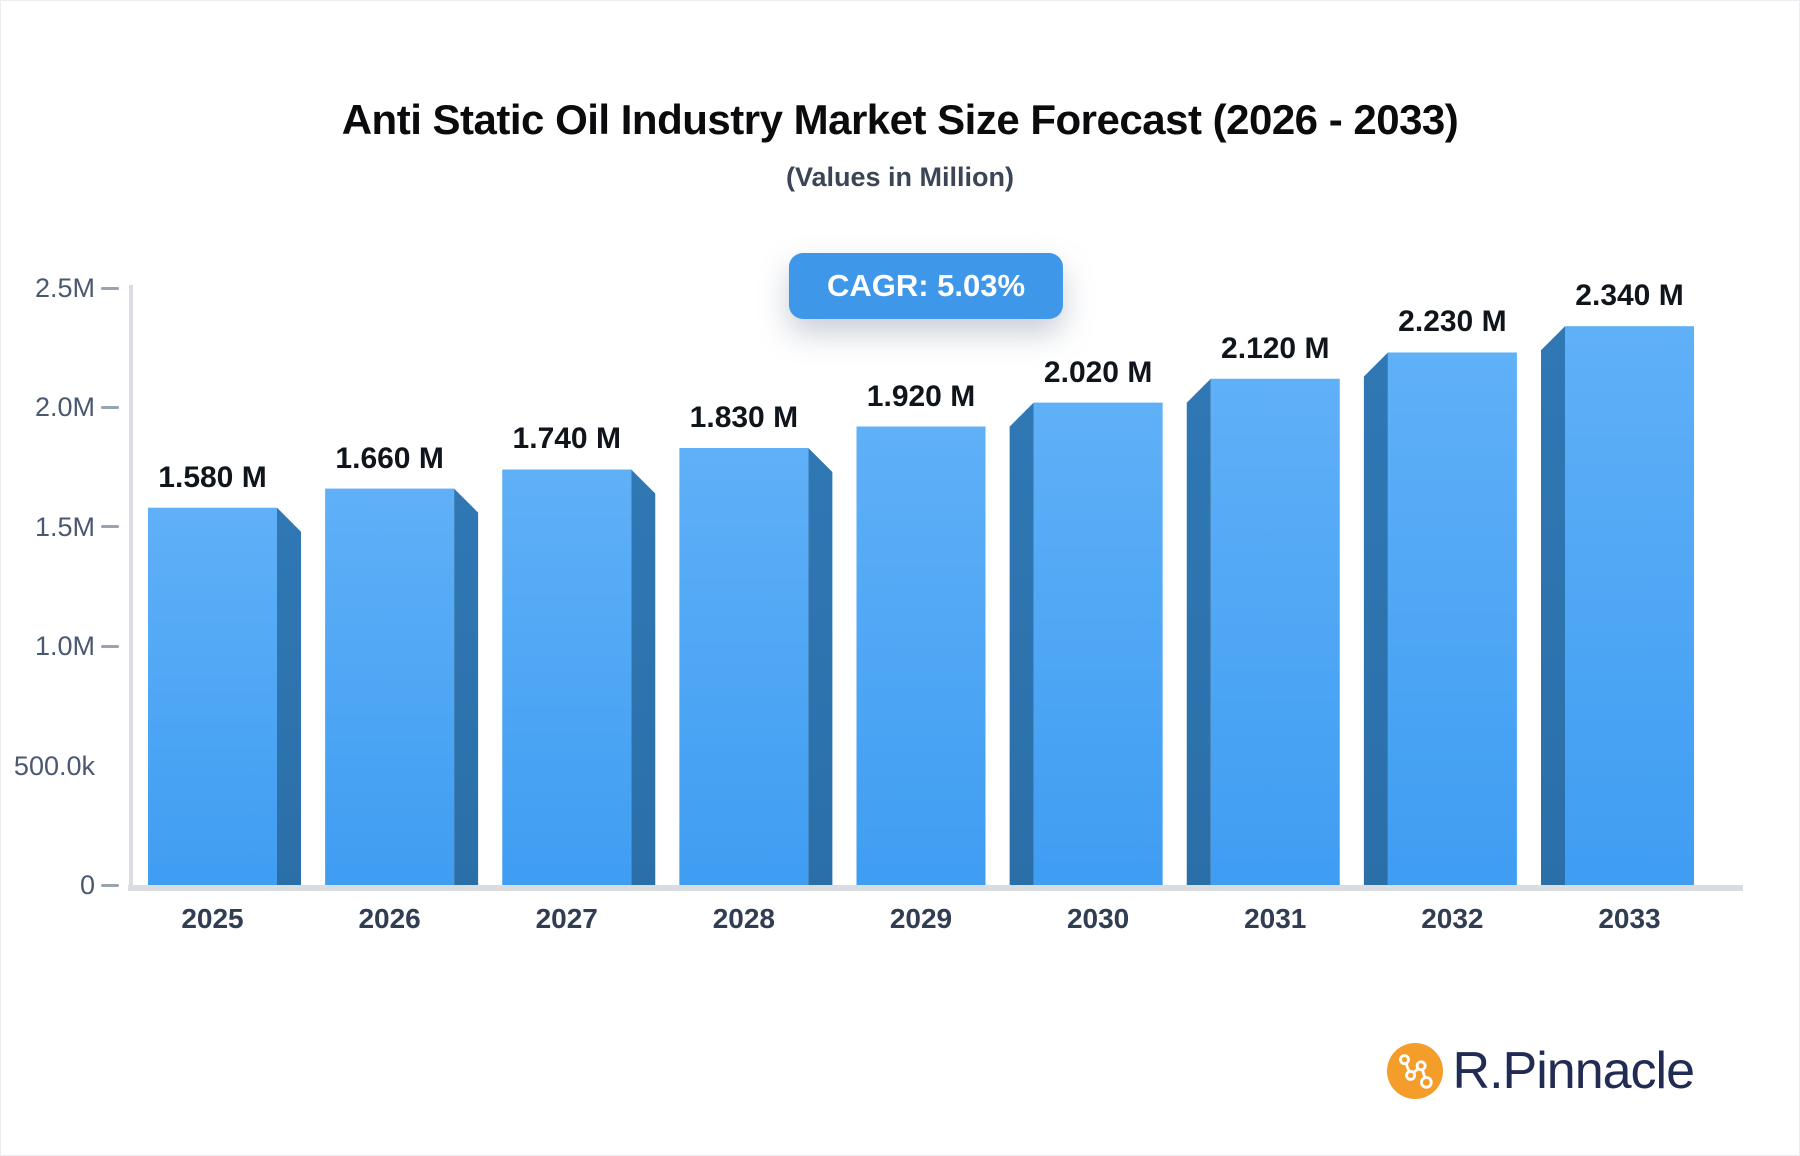 Image resolution: width=1800 pixels, height=1156 pixels. What do you see at coordinates (921, 655) in the screenshot?
I see `bar-2029` at bounding box center [921, 655].